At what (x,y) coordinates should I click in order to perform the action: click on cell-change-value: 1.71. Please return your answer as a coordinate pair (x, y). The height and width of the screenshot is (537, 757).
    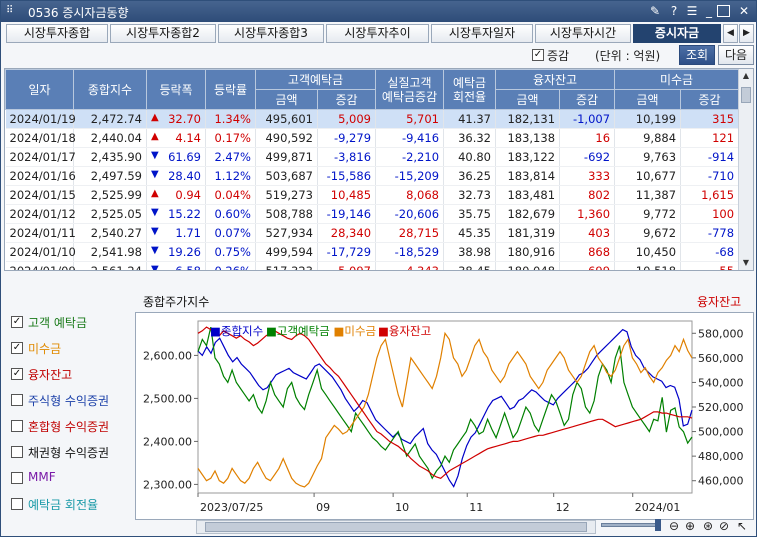
    Looking at the image, I should click on (188, 233).